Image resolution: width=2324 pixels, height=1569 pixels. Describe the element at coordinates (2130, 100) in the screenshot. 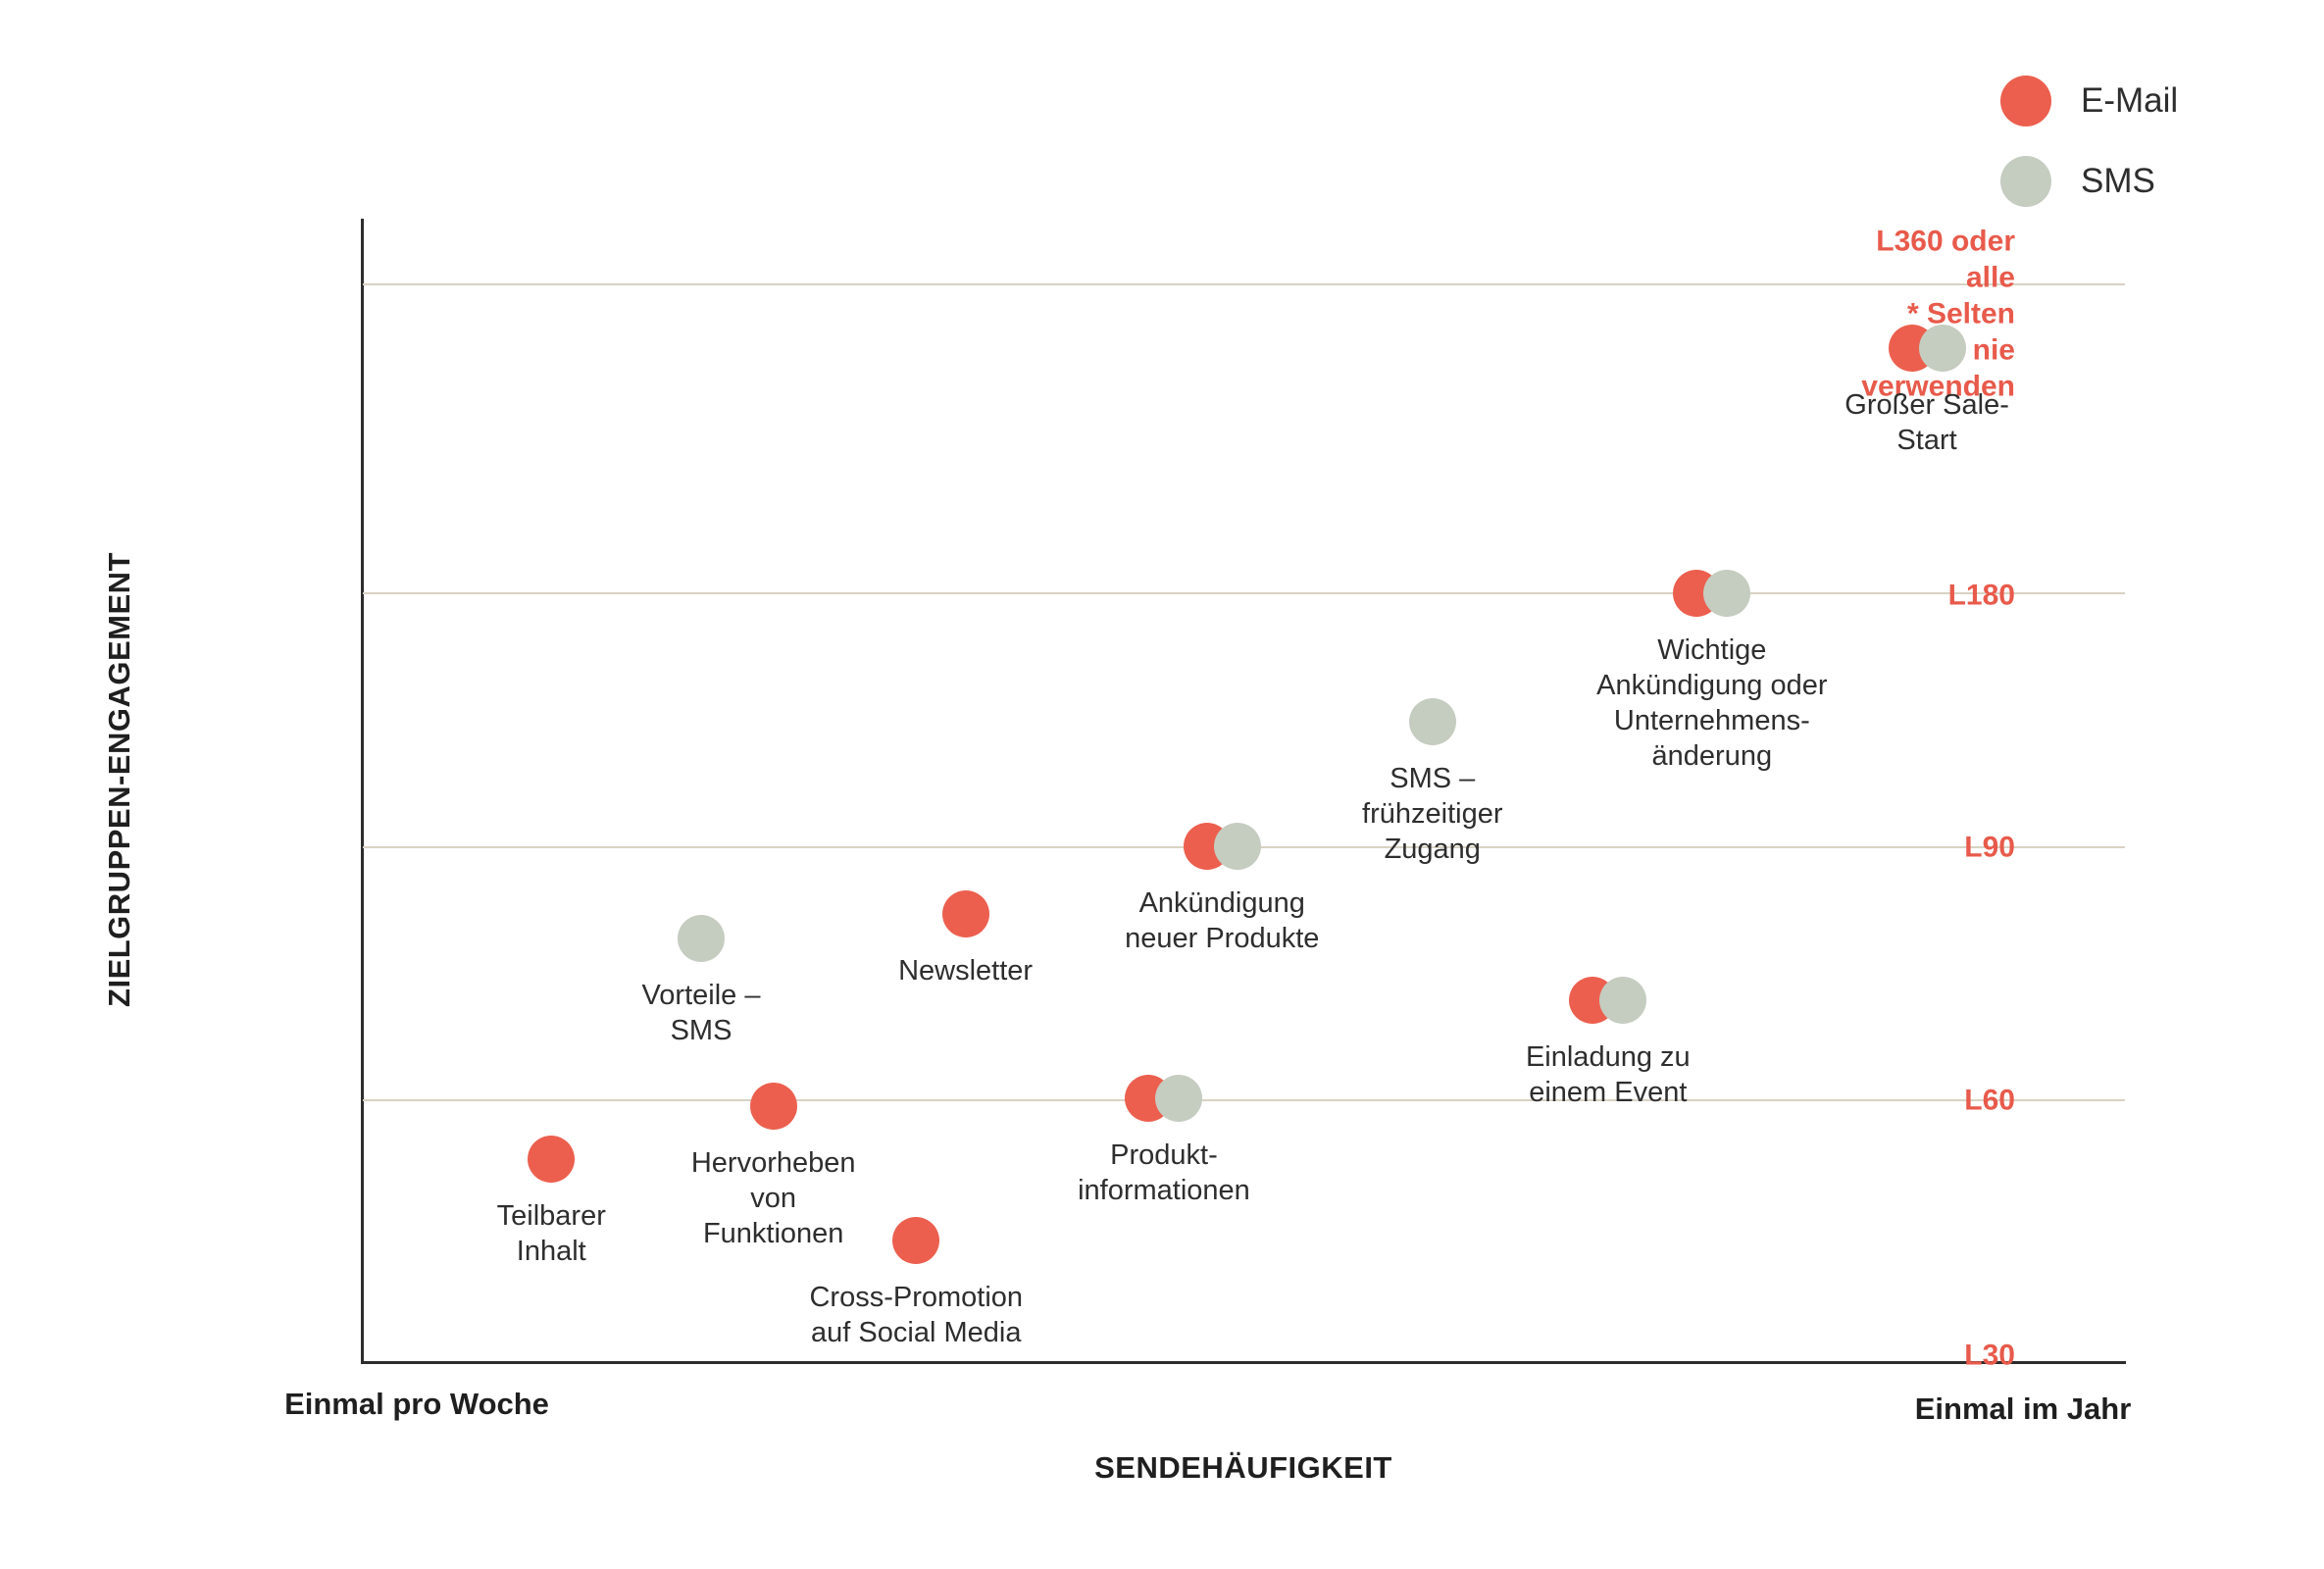

I see `legend-label-email: E-Mail` at that location.